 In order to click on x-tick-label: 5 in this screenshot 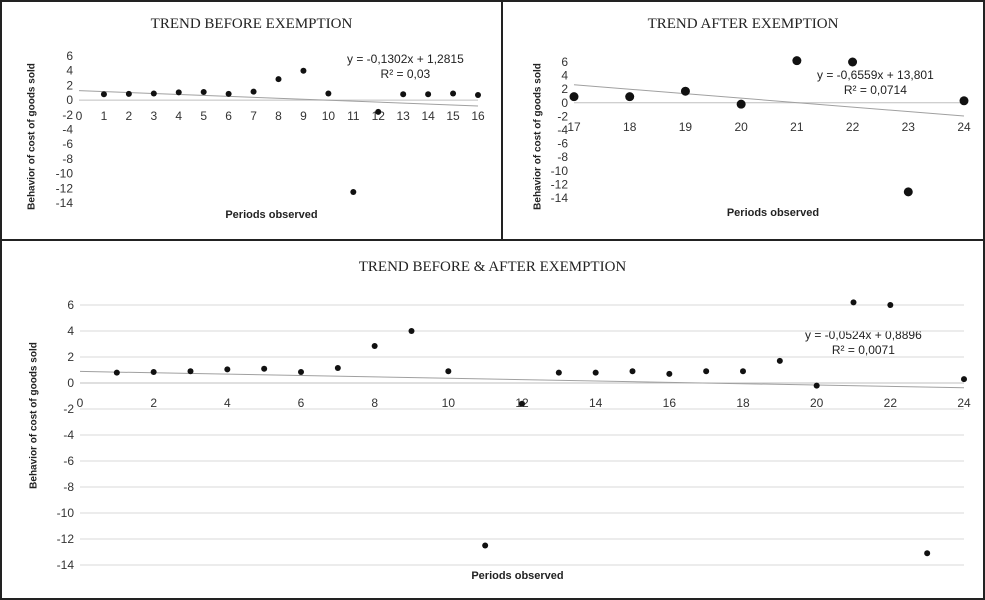, I will do `click(203, 116)`.